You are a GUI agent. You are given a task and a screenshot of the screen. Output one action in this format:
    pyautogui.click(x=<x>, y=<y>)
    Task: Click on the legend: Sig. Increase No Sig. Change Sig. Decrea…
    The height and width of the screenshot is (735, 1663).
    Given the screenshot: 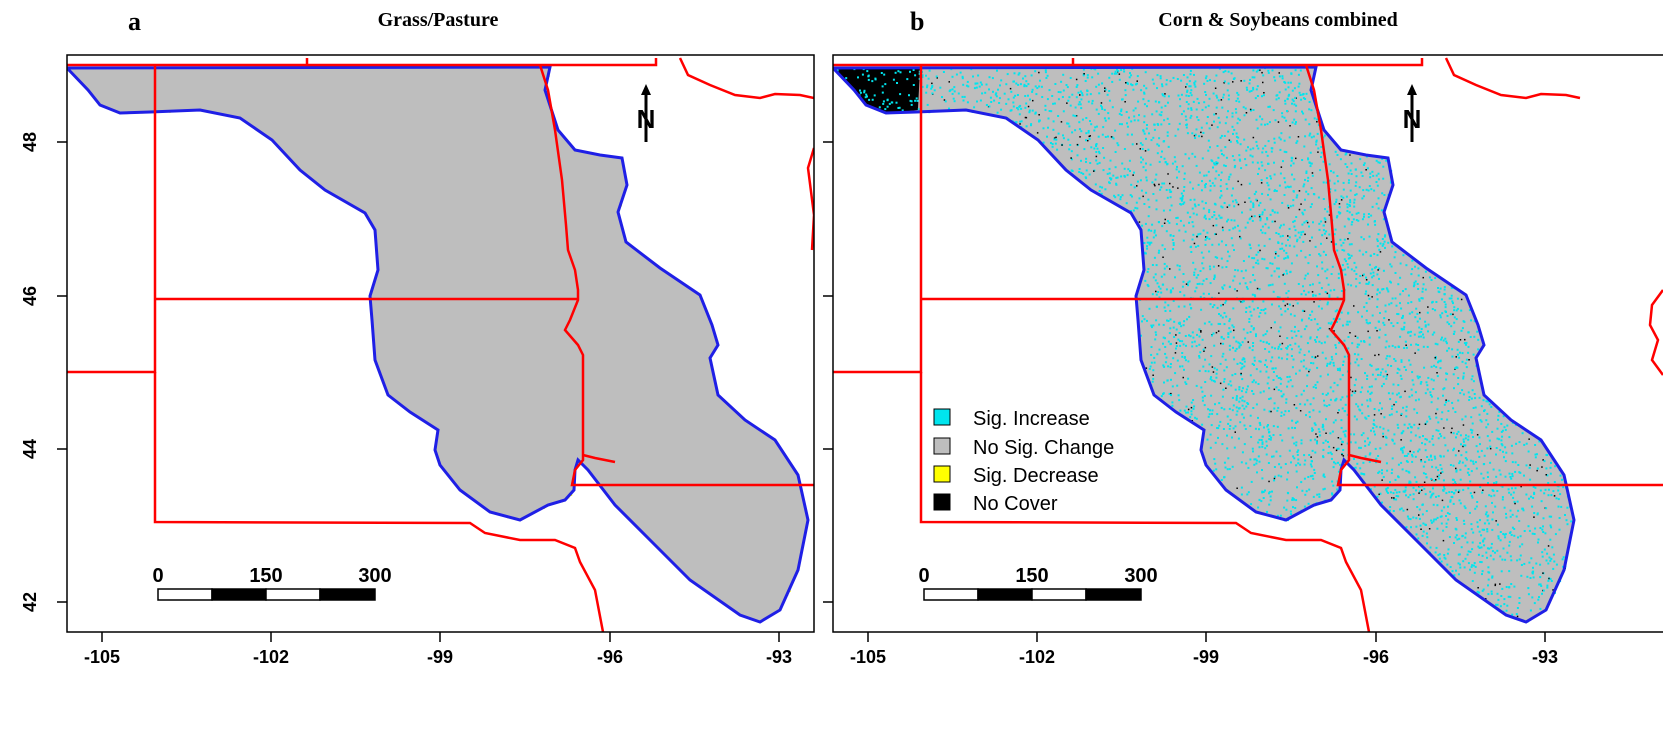 What is the action you would take?
    pyautogui.click(x=1023, y=461)
    